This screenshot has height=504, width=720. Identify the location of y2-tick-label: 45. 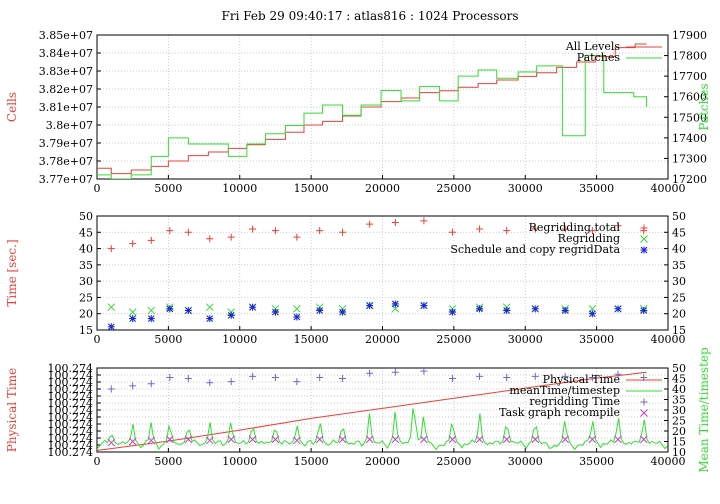
(679, 232).